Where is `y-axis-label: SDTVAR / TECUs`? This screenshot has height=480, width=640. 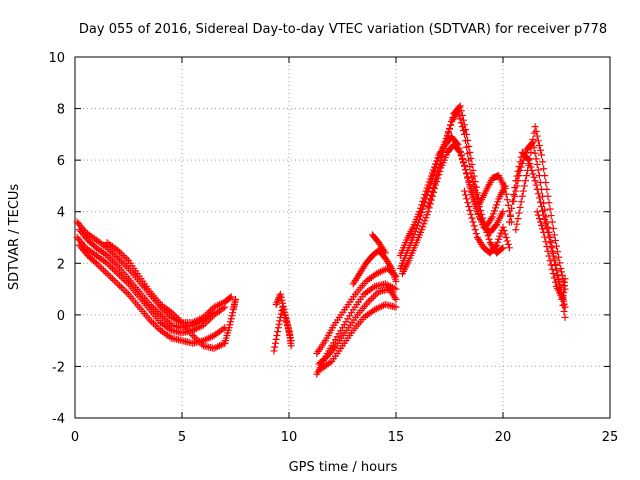 y-axis-label: SDTVAR / TECUs is located at coordinates (14, 237).